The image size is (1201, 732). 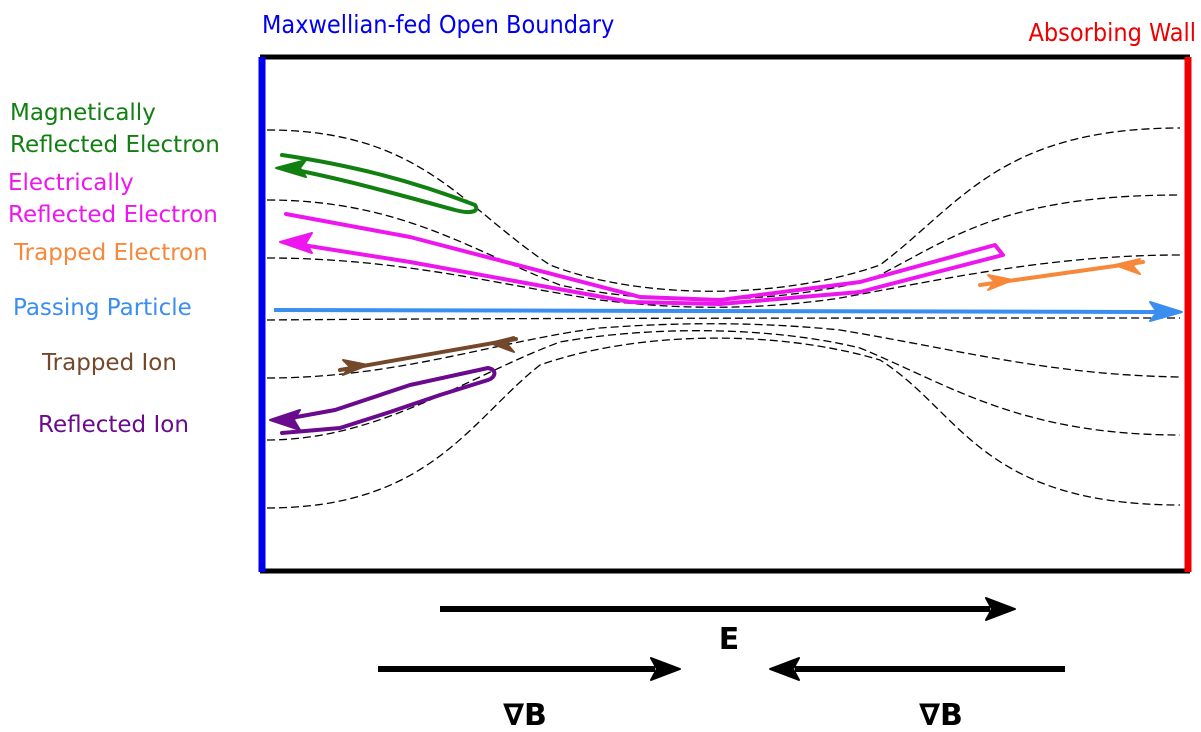 What do you see at coordinates (525, 715) in the screenshot?
I see `grad-b-left-label: ∇B` at bounding box center [525, 715].